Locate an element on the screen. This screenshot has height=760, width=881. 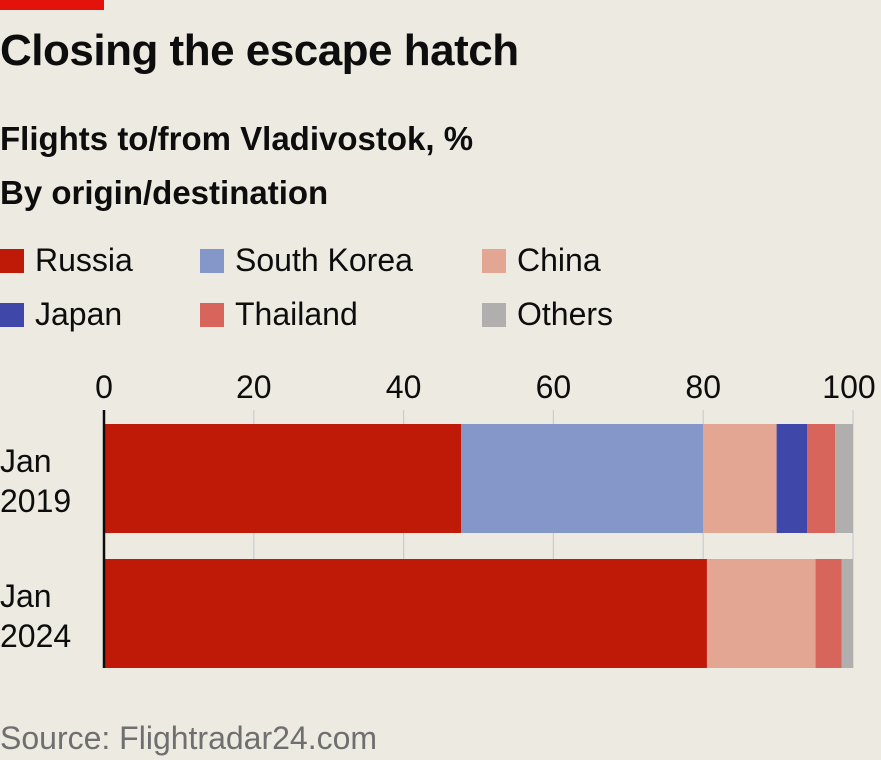
legend-item-russia: Russia is located at coordinates (66, 260).